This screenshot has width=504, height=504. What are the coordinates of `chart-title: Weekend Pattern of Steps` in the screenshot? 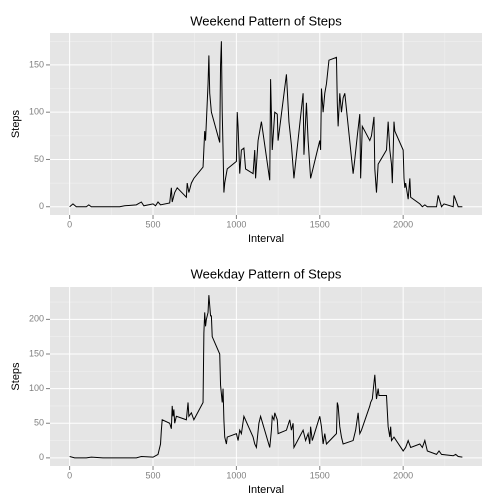 It's located at (266, 20).